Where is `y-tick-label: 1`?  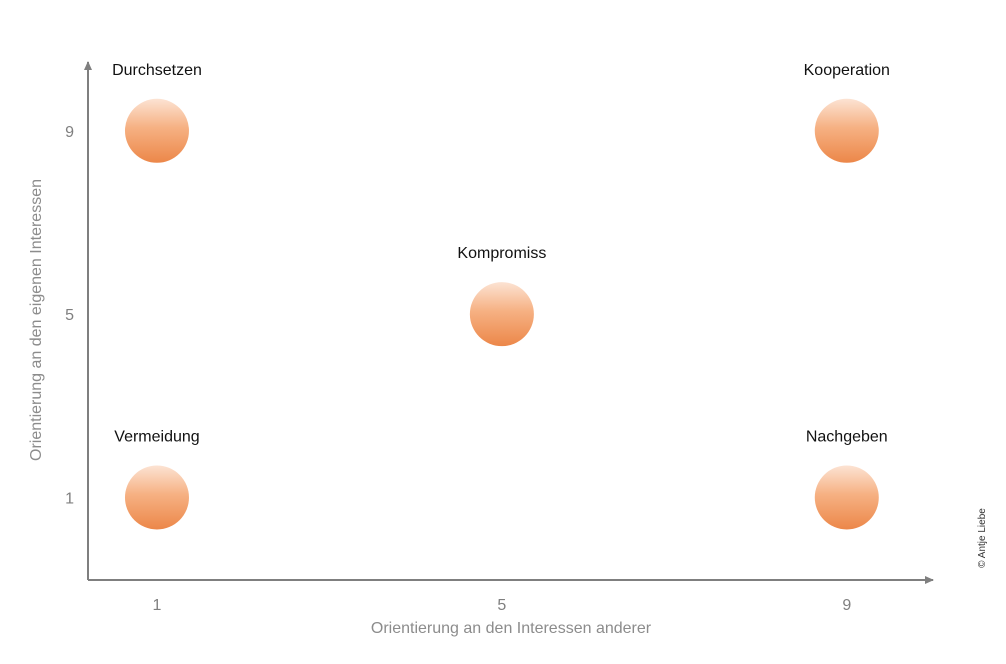 y-tick-label: 1 is located at coordinates (69, 498).